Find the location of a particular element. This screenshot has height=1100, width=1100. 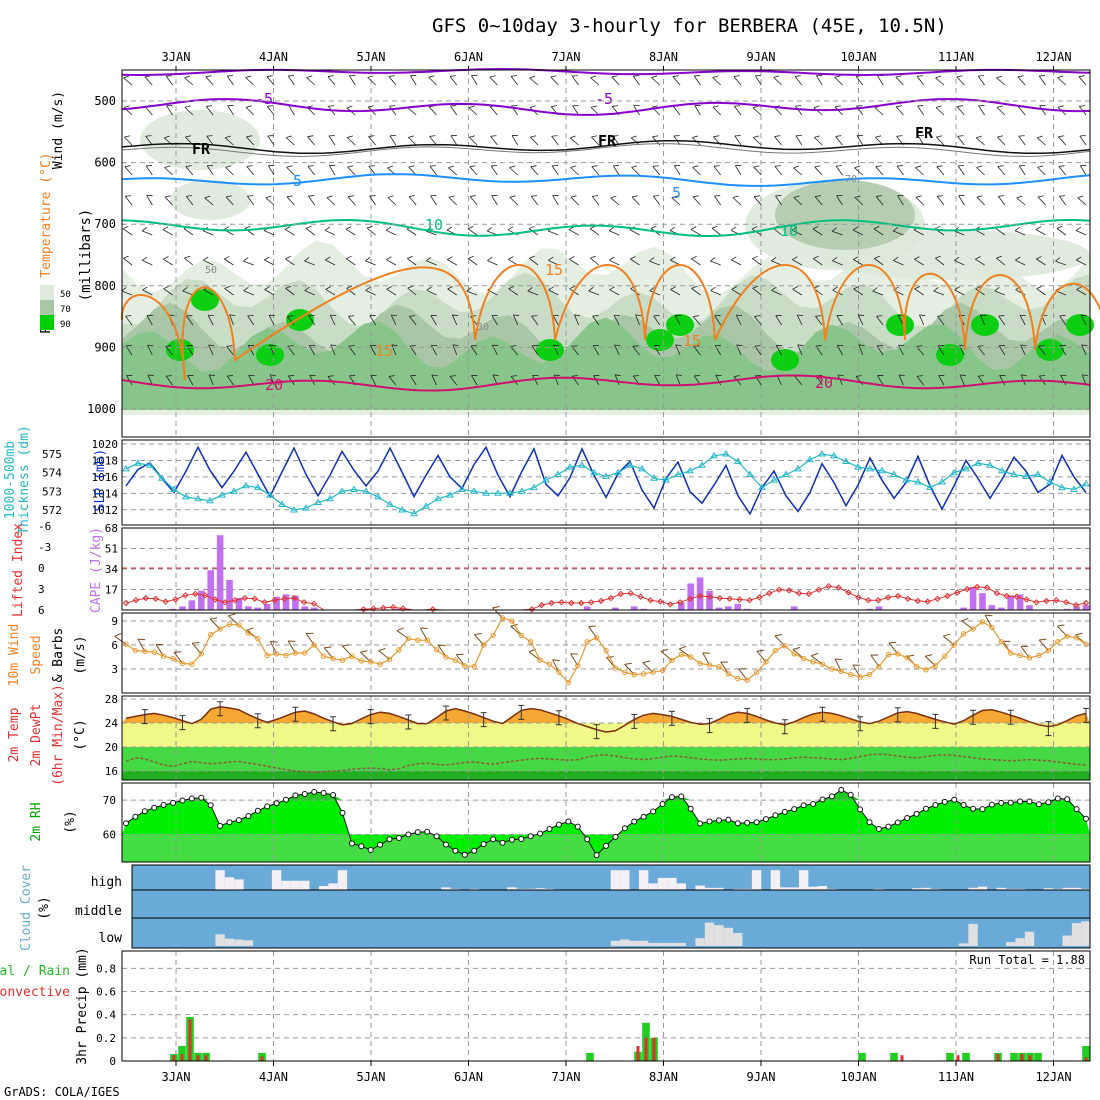

slp-tick-label: 1016 is located at coordinates (105, 477).